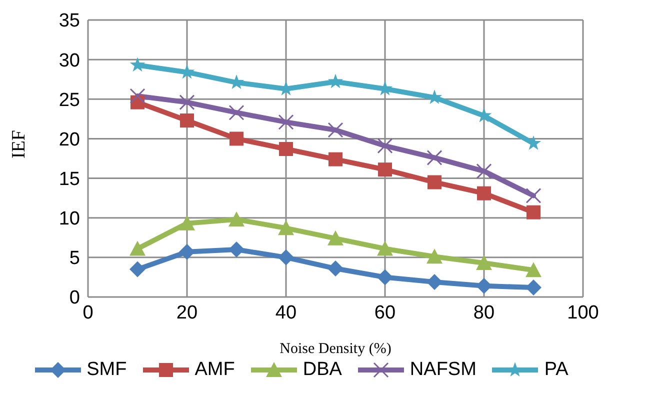 Image resolution: width=651 pixels, height=403 pixels. What do you see at coordinates (88, 313) in the screenshot?
I see `x-tick-label: 0` at bounding box center [88, 313].